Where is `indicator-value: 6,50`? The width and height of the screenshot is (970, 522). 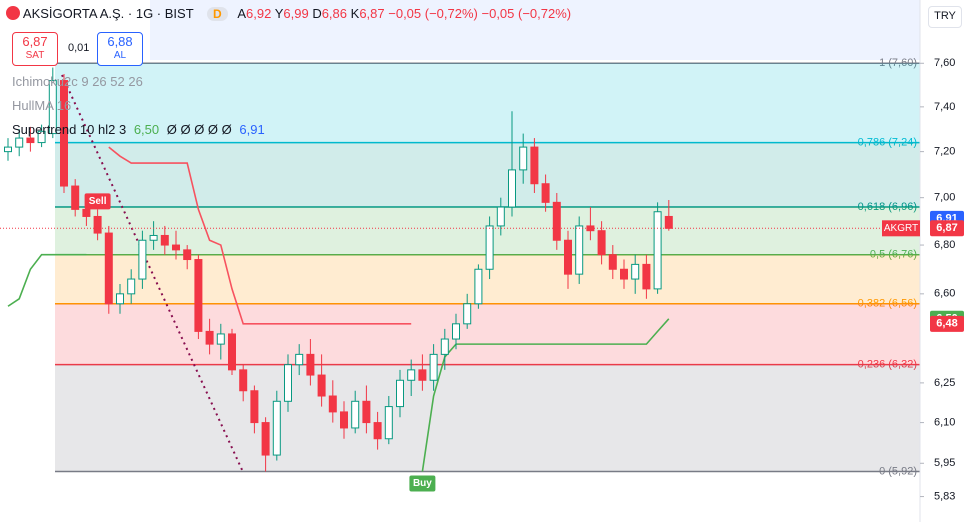
indicator-value: 6,50 is located at coordinates (146, 129).